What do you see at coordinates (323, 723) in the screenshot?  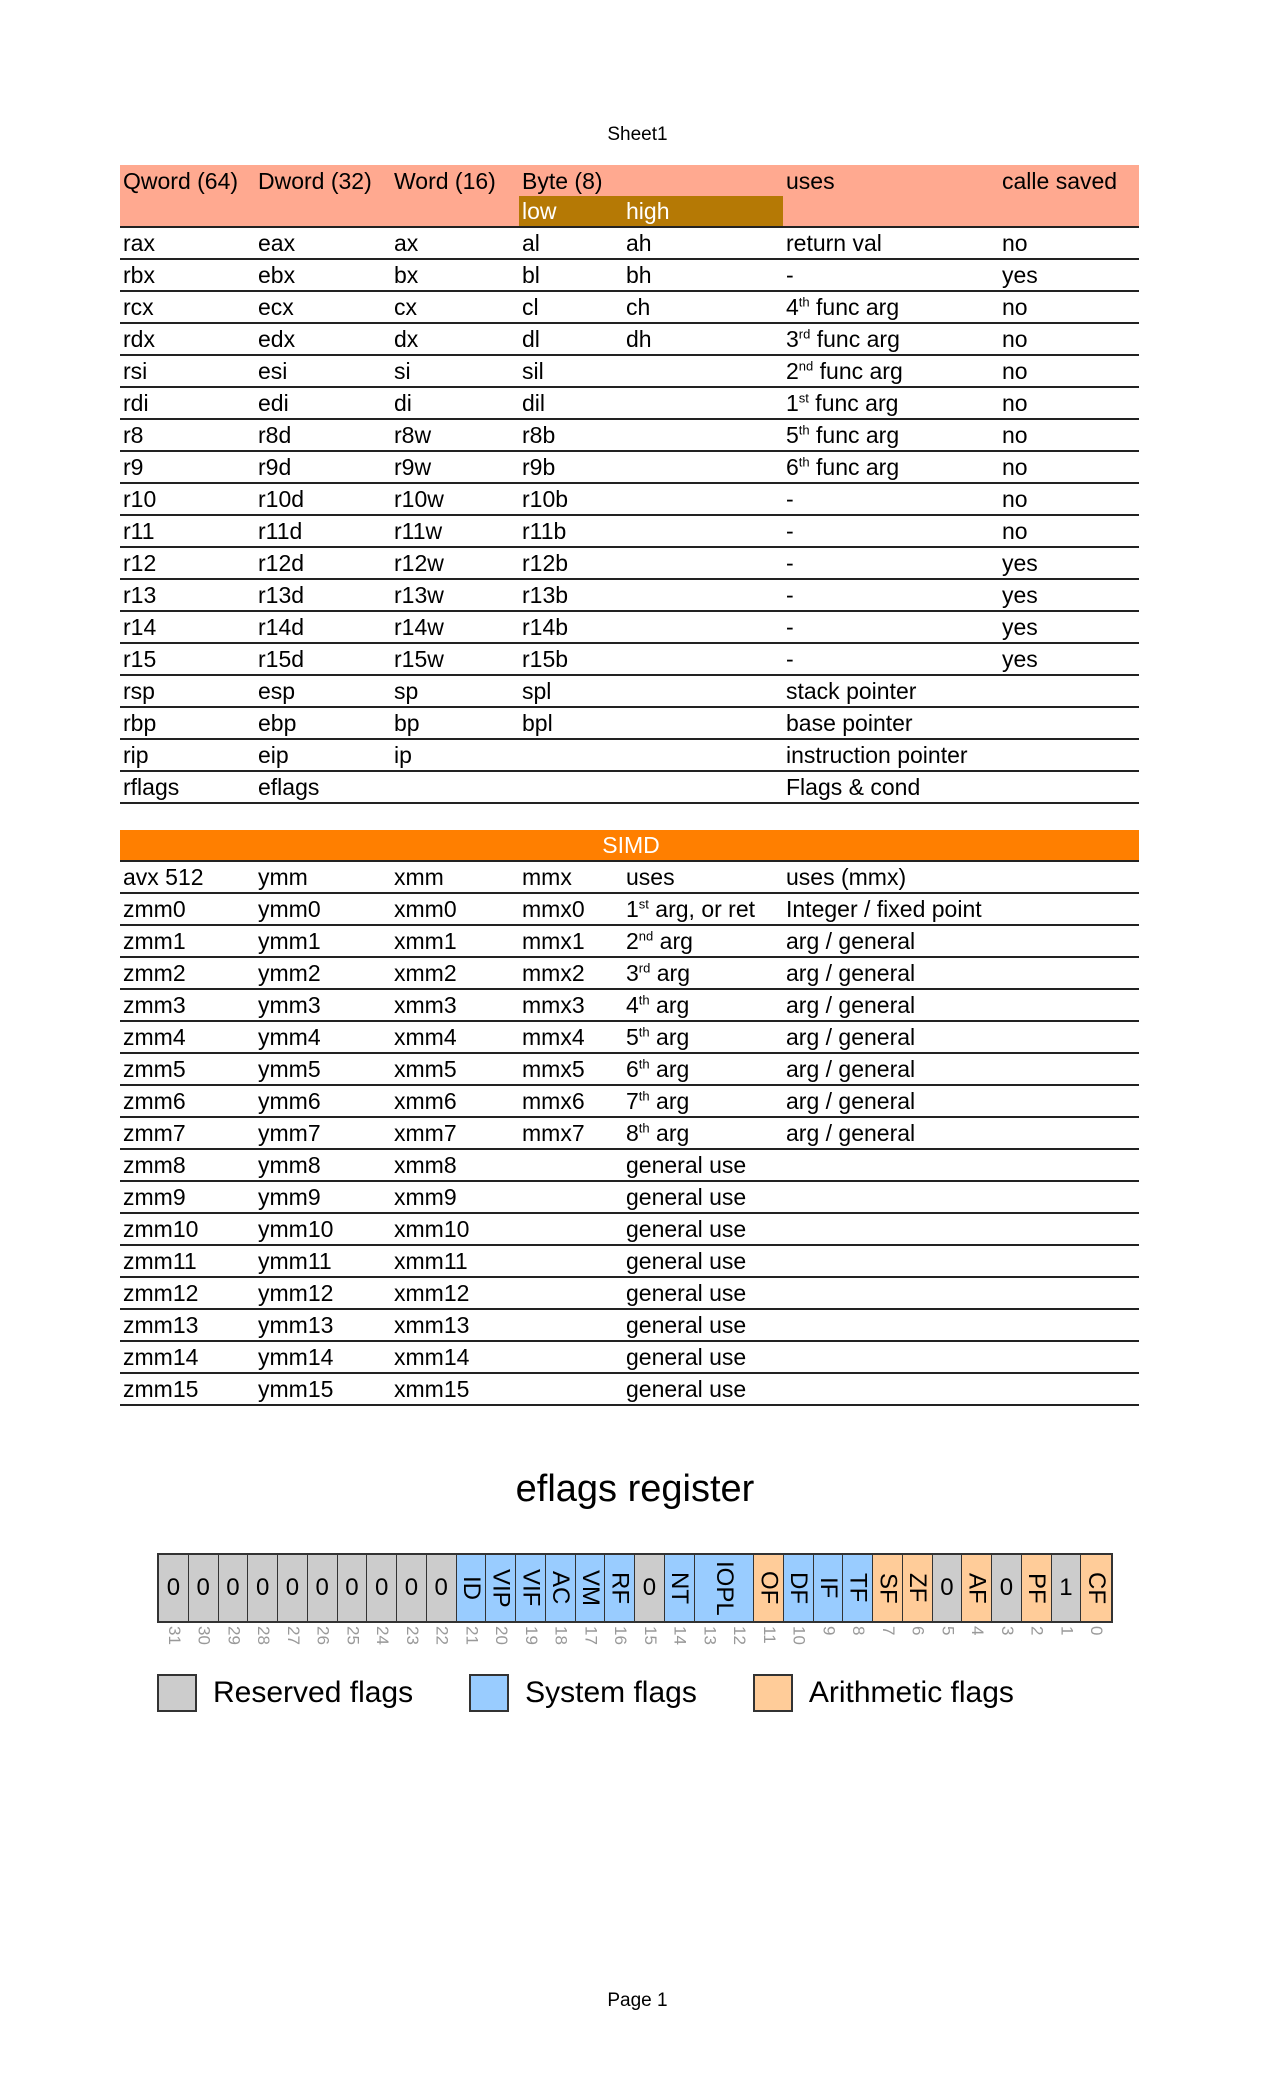 I see `cell: ebp` at bounding box center [323, 723].